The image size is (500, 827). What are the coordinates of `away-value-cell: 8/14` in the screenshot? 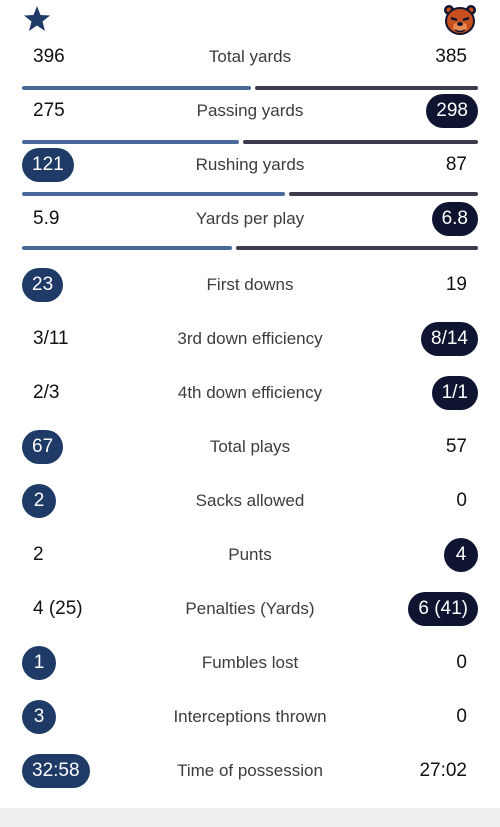 It's located at (449, 339).